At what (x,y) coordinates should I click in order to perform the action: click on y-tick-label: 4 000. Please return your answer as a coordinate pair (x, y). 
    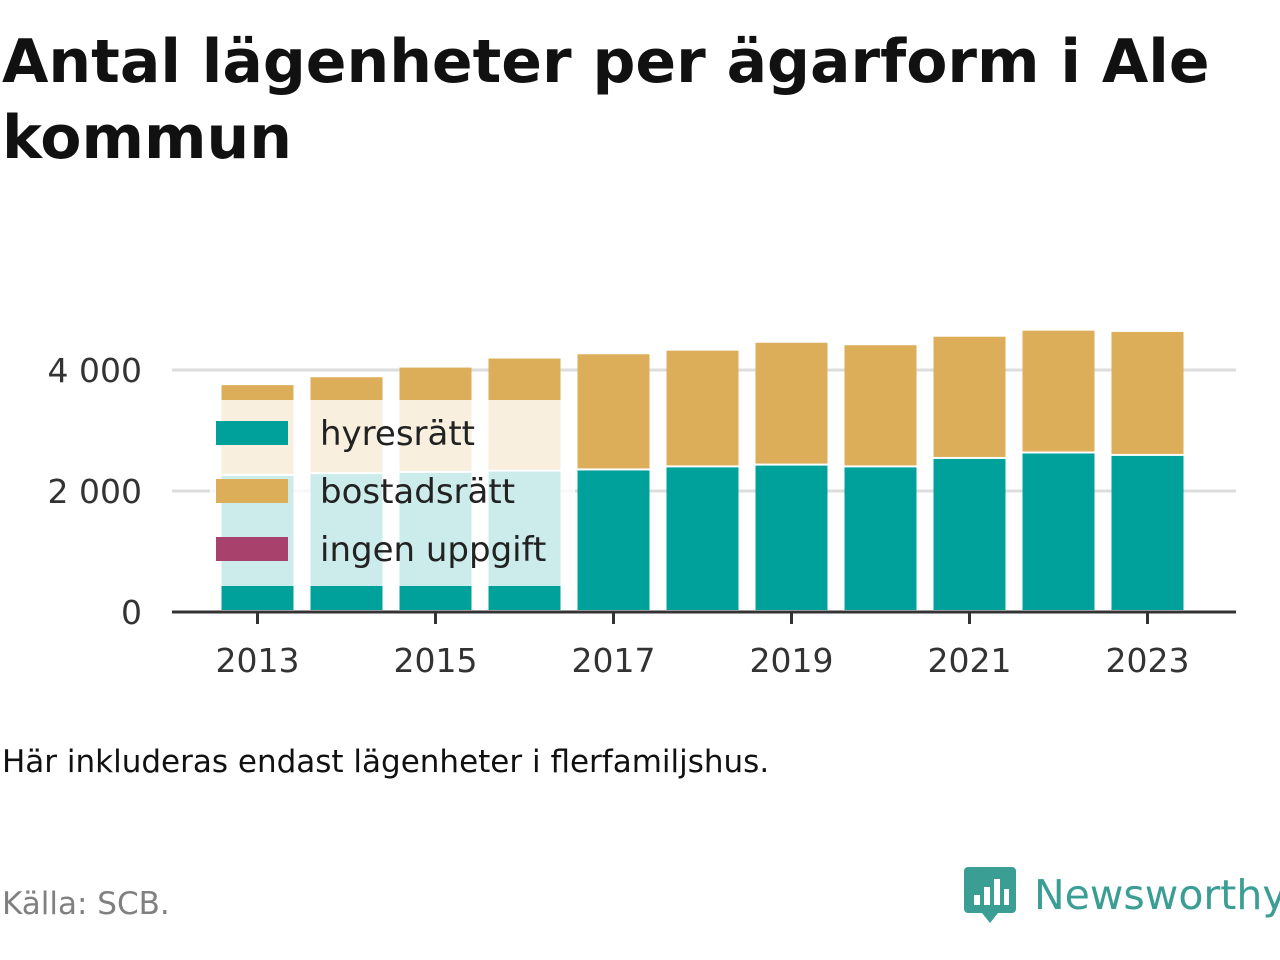
    Looking at the image, I should click on (95, 370).